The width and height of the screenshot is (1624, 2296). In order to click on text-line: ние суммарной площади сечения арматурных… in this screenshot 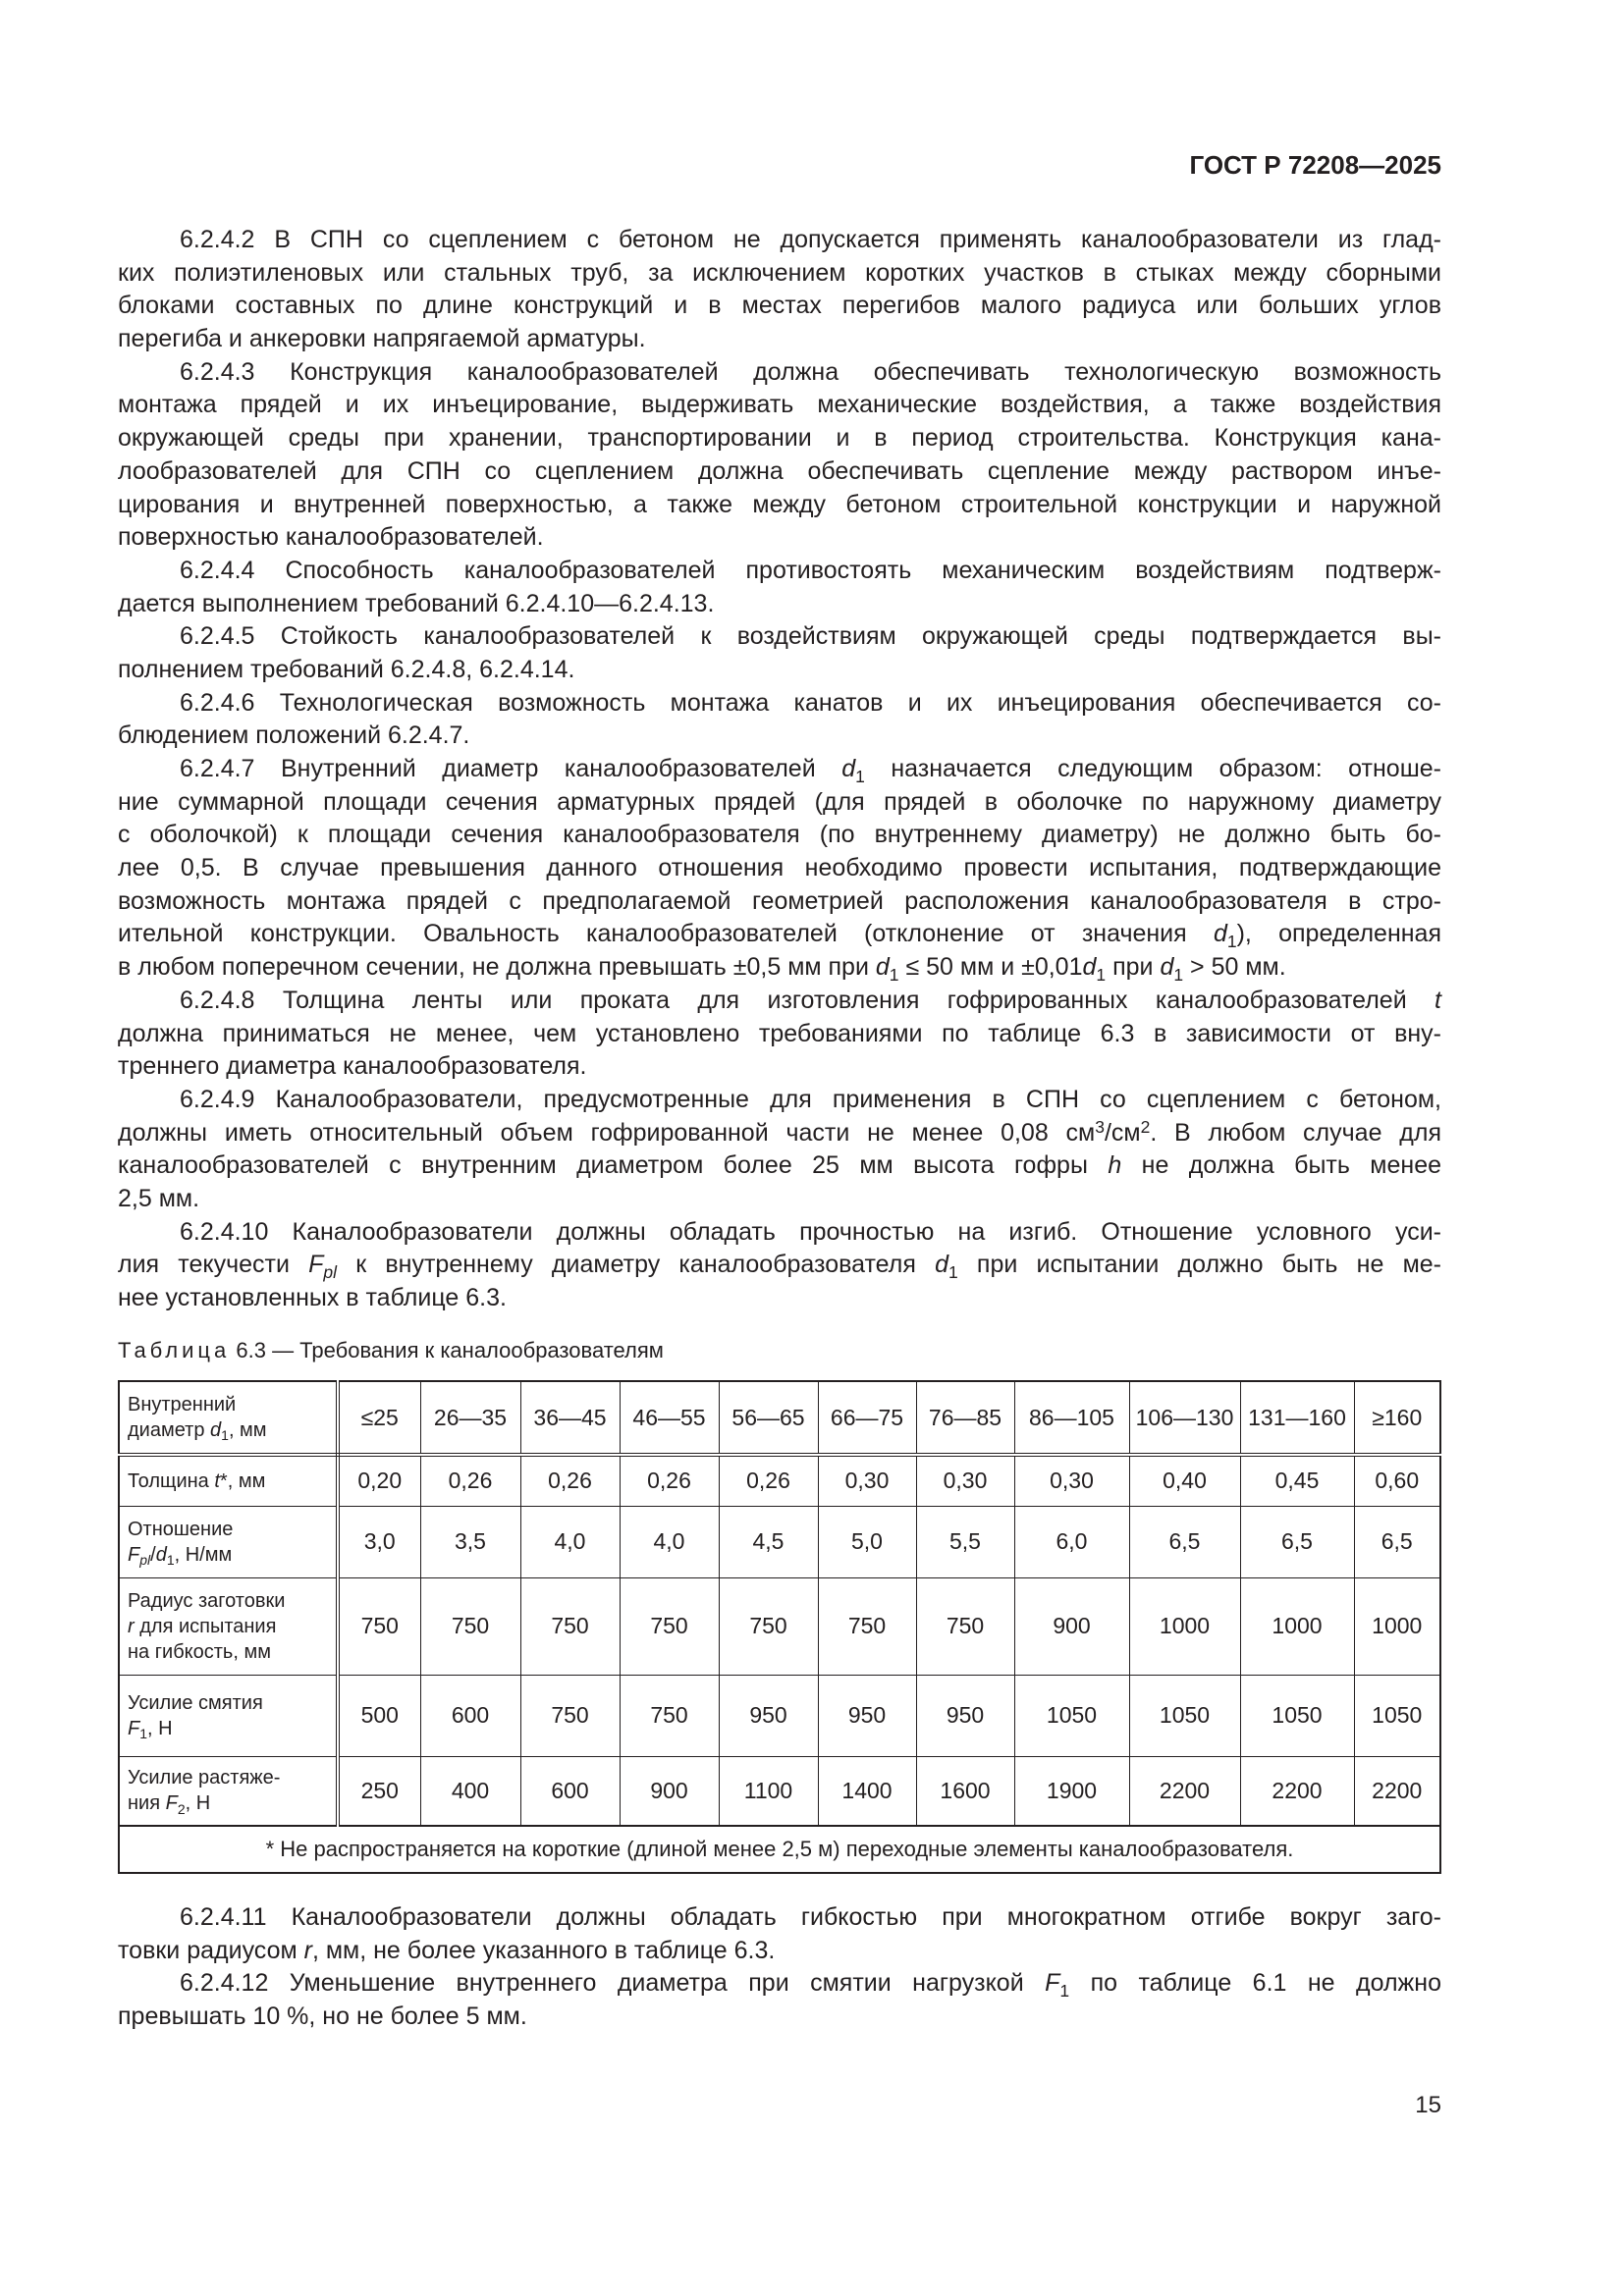, I will do `click(779, 803)`.